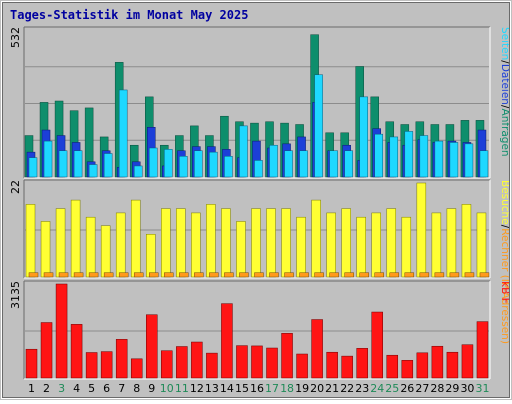 This screenshot has width=512, height=404. What do you see at coordinates (151, 388) in the screenshot?
I see `x-tick-label: 9` at bounding box center [151, 388].